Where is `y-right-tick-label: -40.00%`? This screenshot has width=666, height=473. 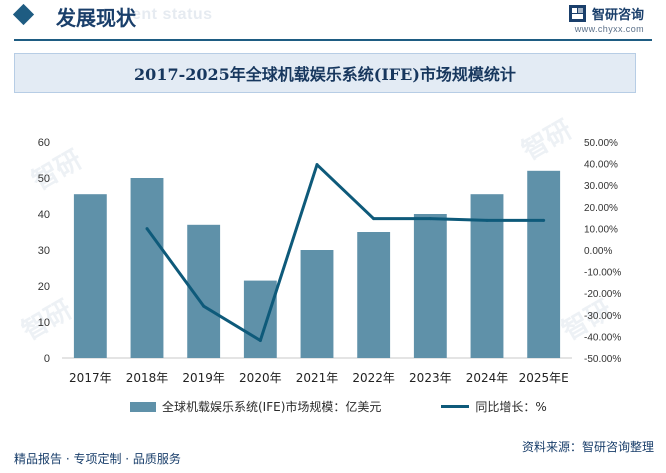 y-right-tick-label: -40.00% is located at coordinates (602, 337).